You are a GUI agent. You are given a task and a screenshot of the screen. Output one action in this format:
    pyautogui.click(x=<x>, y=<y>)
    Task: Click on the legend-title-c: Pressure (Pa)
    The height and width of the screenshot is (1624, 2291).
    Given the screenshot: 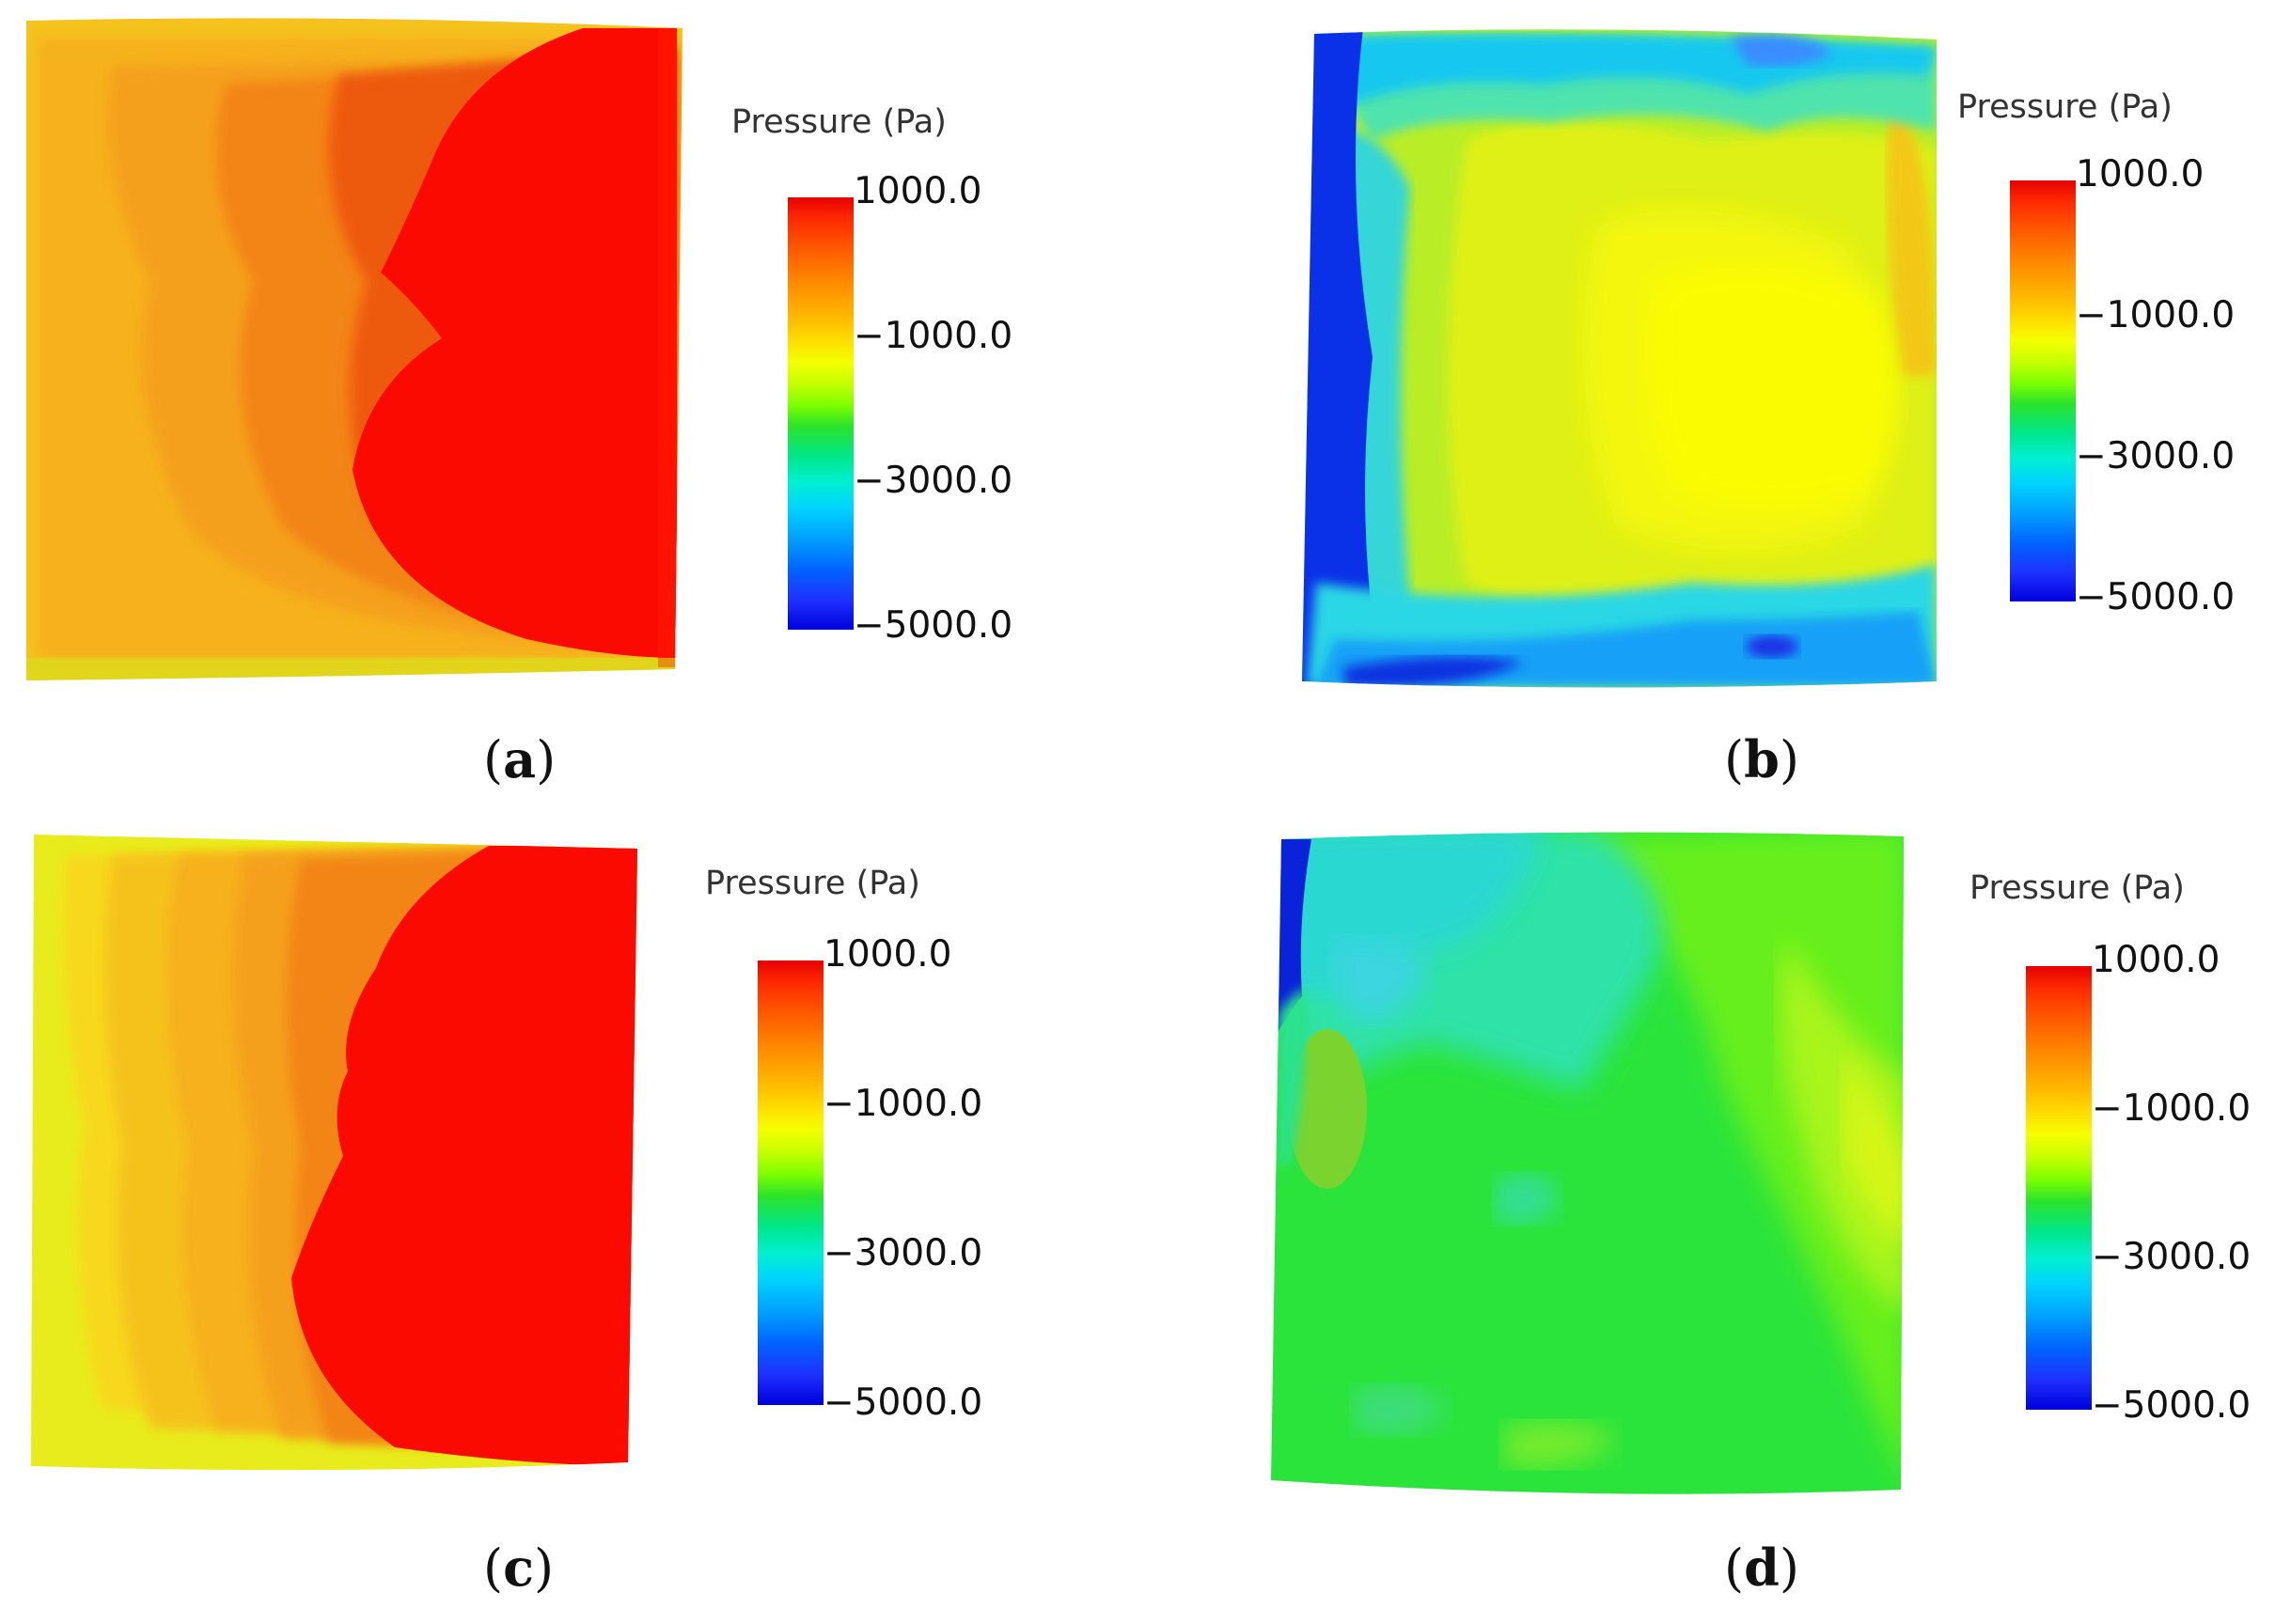 What is the action you would take?
    pyautogui.click(x=812, y=883)
    